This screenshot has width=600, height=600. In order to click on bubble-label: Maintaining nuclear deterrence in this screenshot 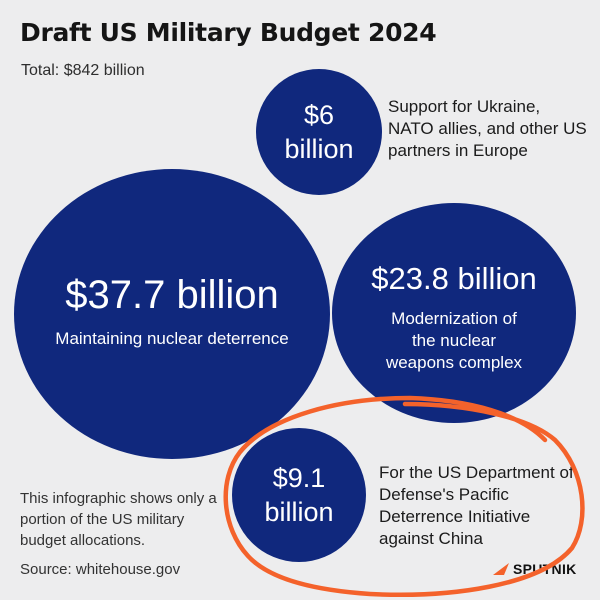, I will do `click(172, 338)`.